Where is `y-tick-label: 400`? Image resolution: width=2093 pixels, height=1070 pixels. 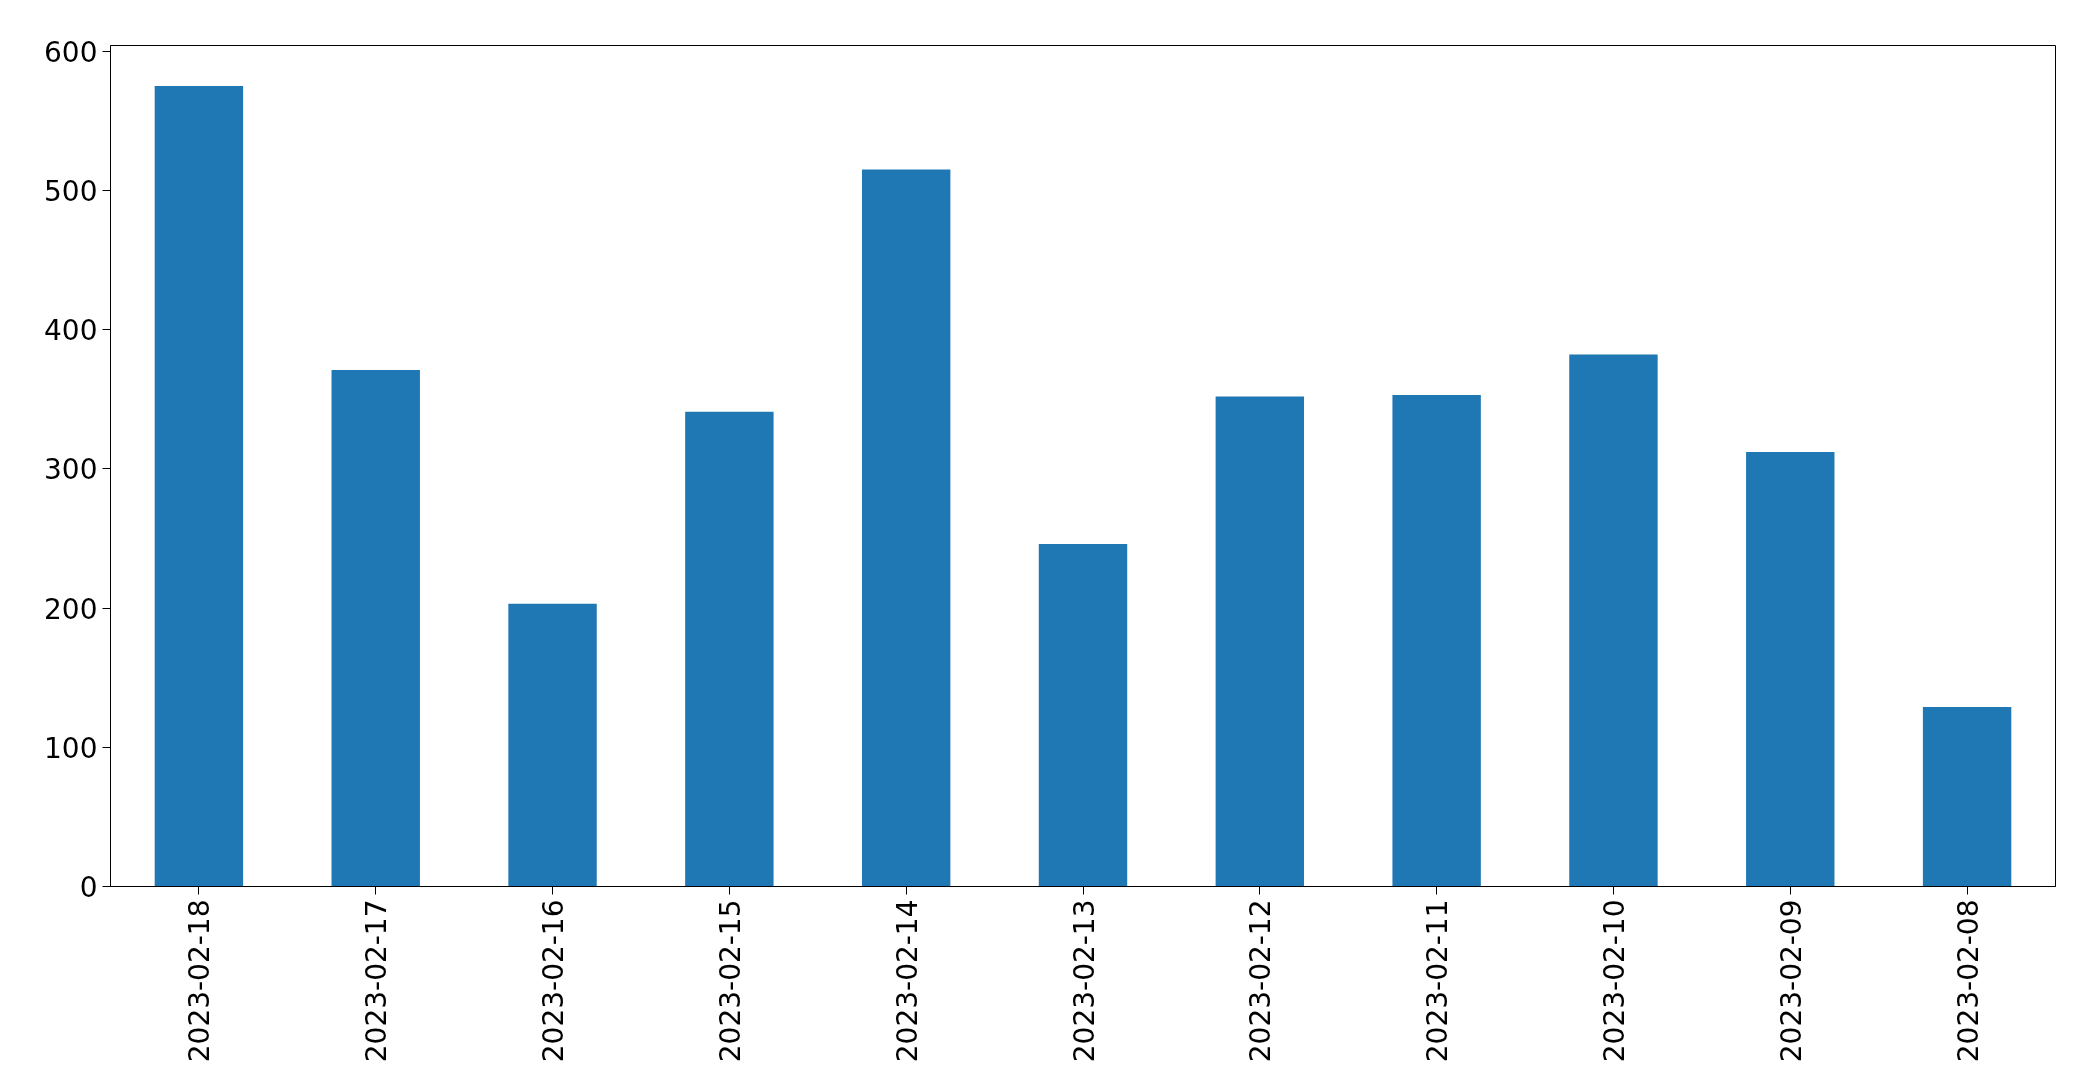
y-tick-label: 400 is located at coordinates (71, 331).